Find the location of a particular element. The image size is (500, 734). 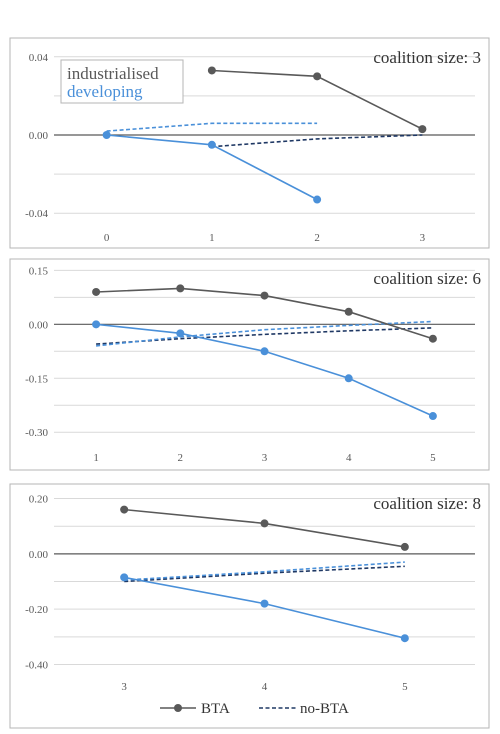

y-tick-label: -0.04 is located at coordinates (36, 214).